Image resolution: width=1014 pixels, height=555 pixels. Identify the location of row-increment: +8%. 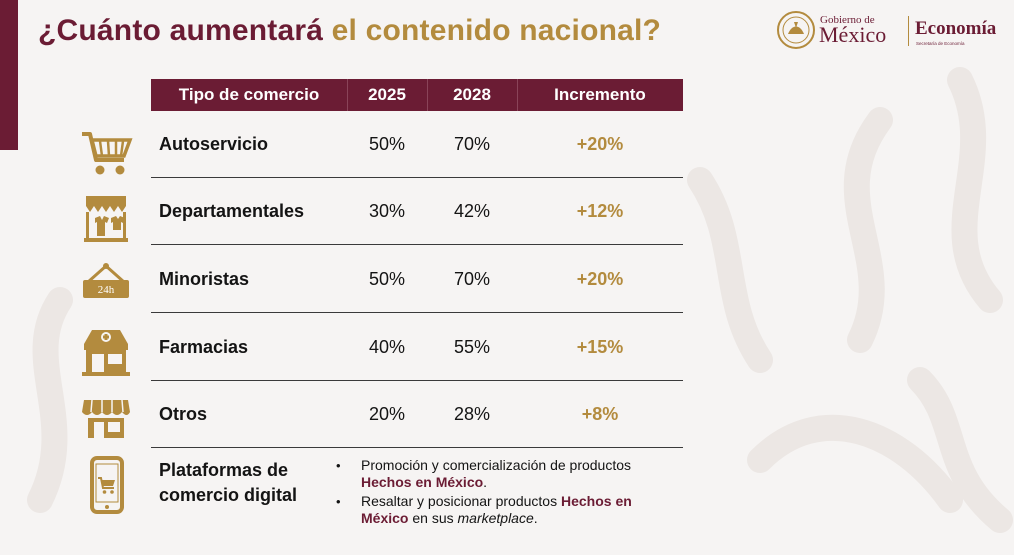
(600, 414).